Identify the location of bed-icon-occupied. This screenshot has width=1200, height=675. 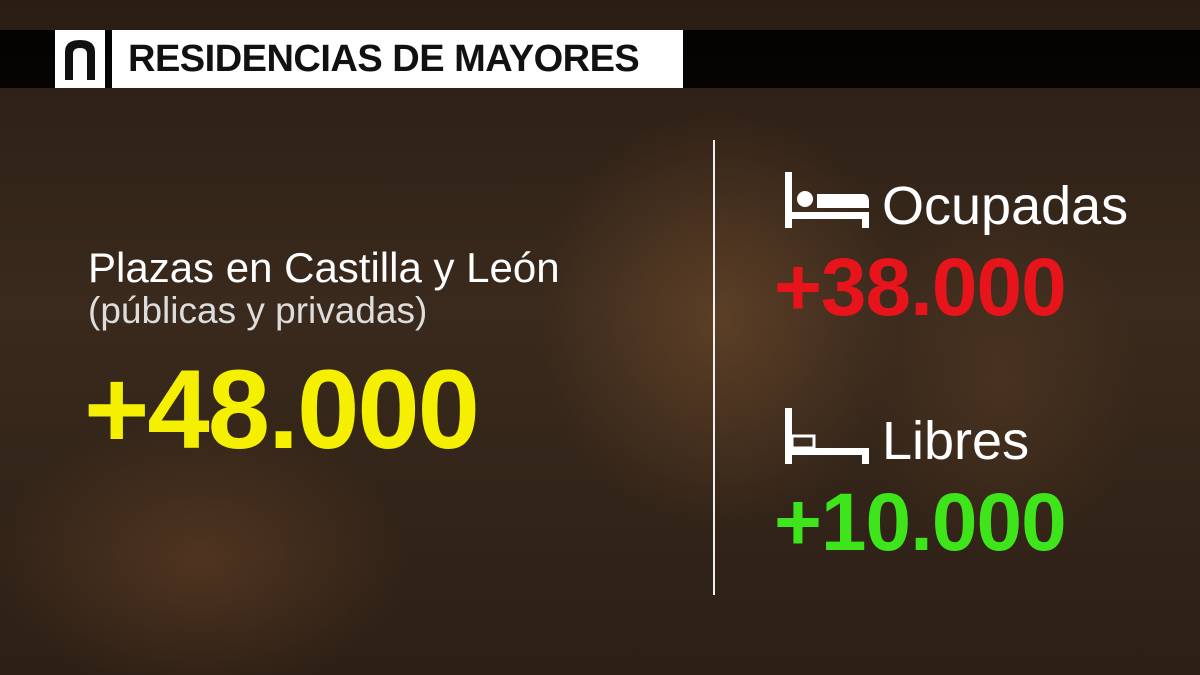
(827, 200).